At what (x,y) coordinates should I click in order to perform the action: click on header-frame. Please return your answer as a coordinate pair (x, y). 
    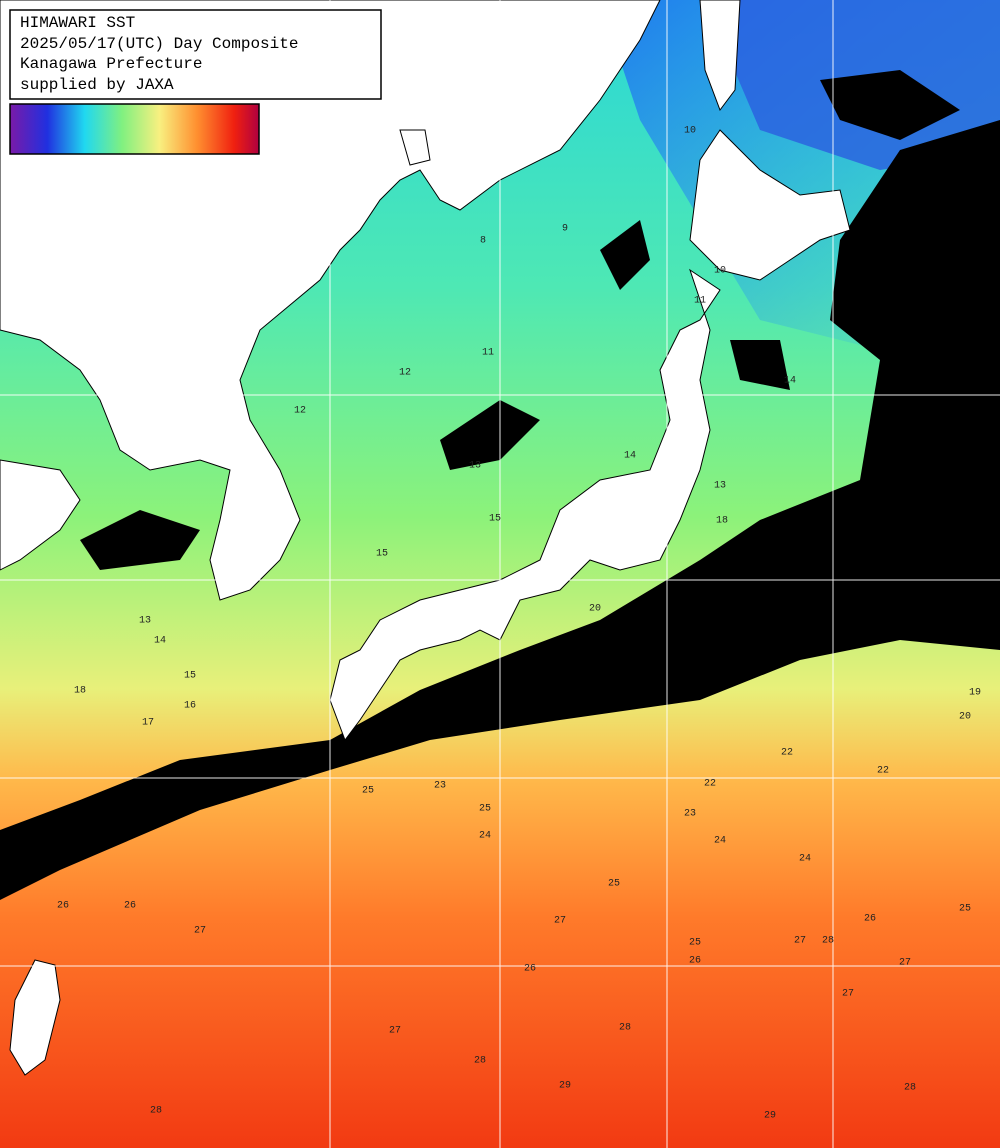
    Looking at the image, I should click on (195, 54).